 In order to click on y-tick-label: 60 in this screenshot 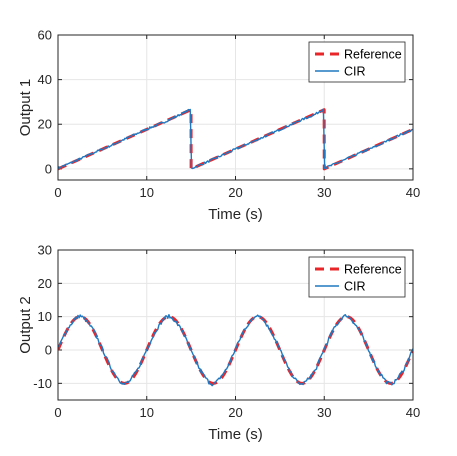, I will do `click(45, 35)`.